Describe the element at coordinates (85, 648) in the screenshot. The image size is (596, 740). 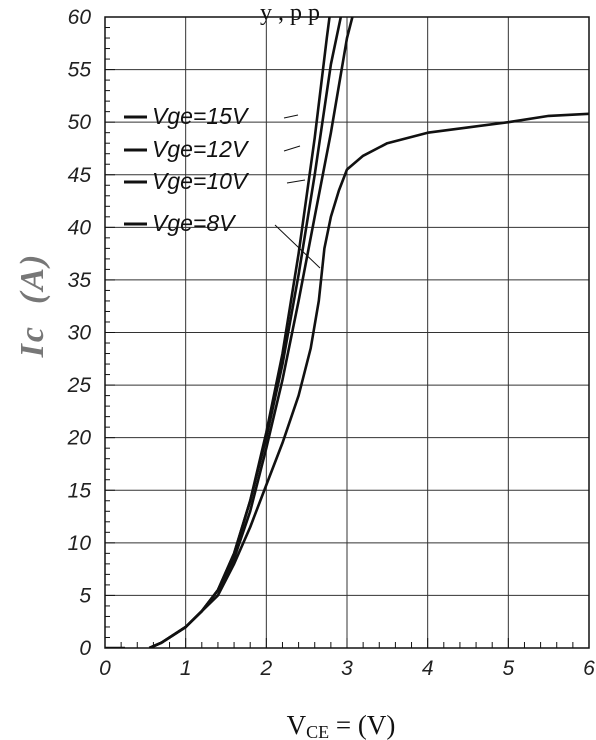
I see `y-tick-label: 0` at that location.